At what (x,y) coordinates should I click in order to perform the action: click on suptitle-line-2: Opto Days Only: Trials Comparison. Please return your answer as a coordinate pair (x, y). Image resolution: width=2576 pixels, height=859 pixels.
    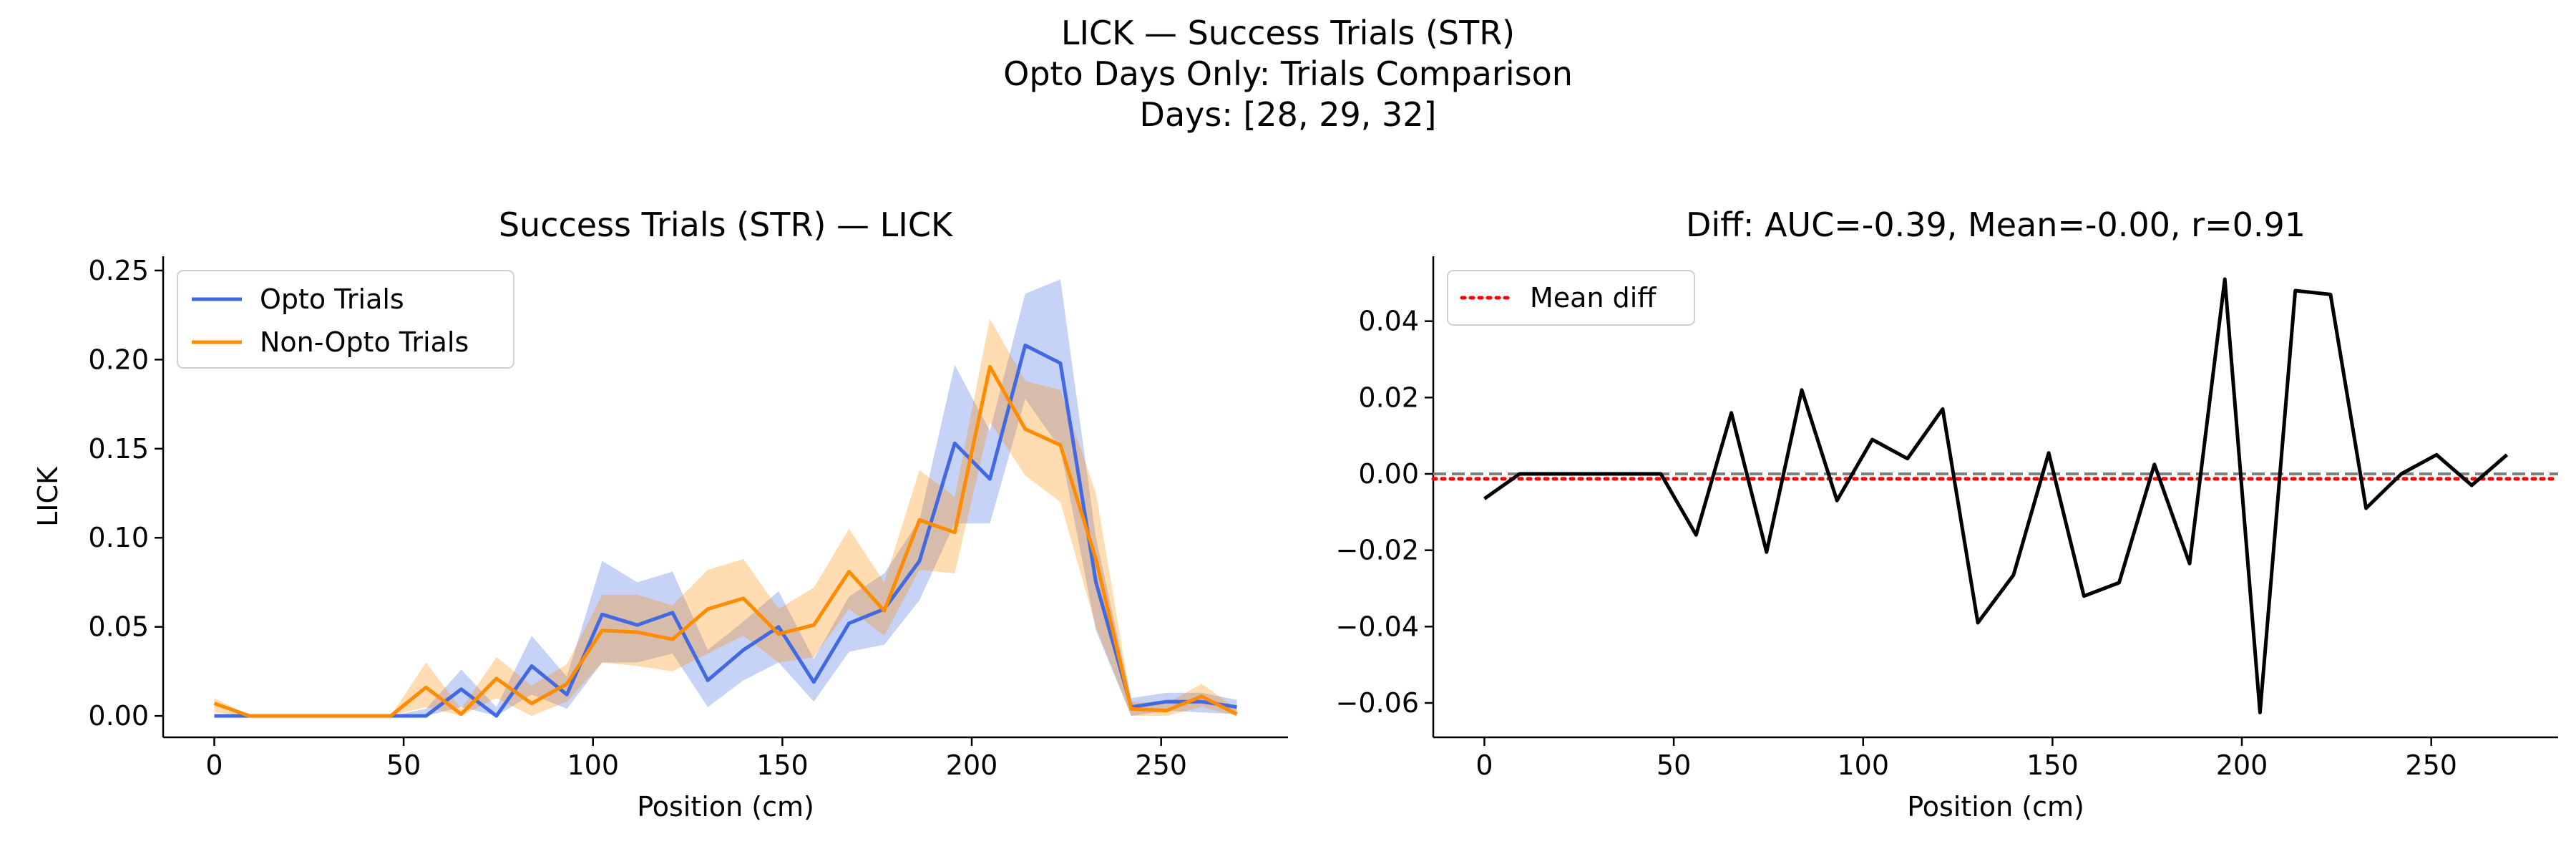
    Looking at the image, I should click on (1288, 73).